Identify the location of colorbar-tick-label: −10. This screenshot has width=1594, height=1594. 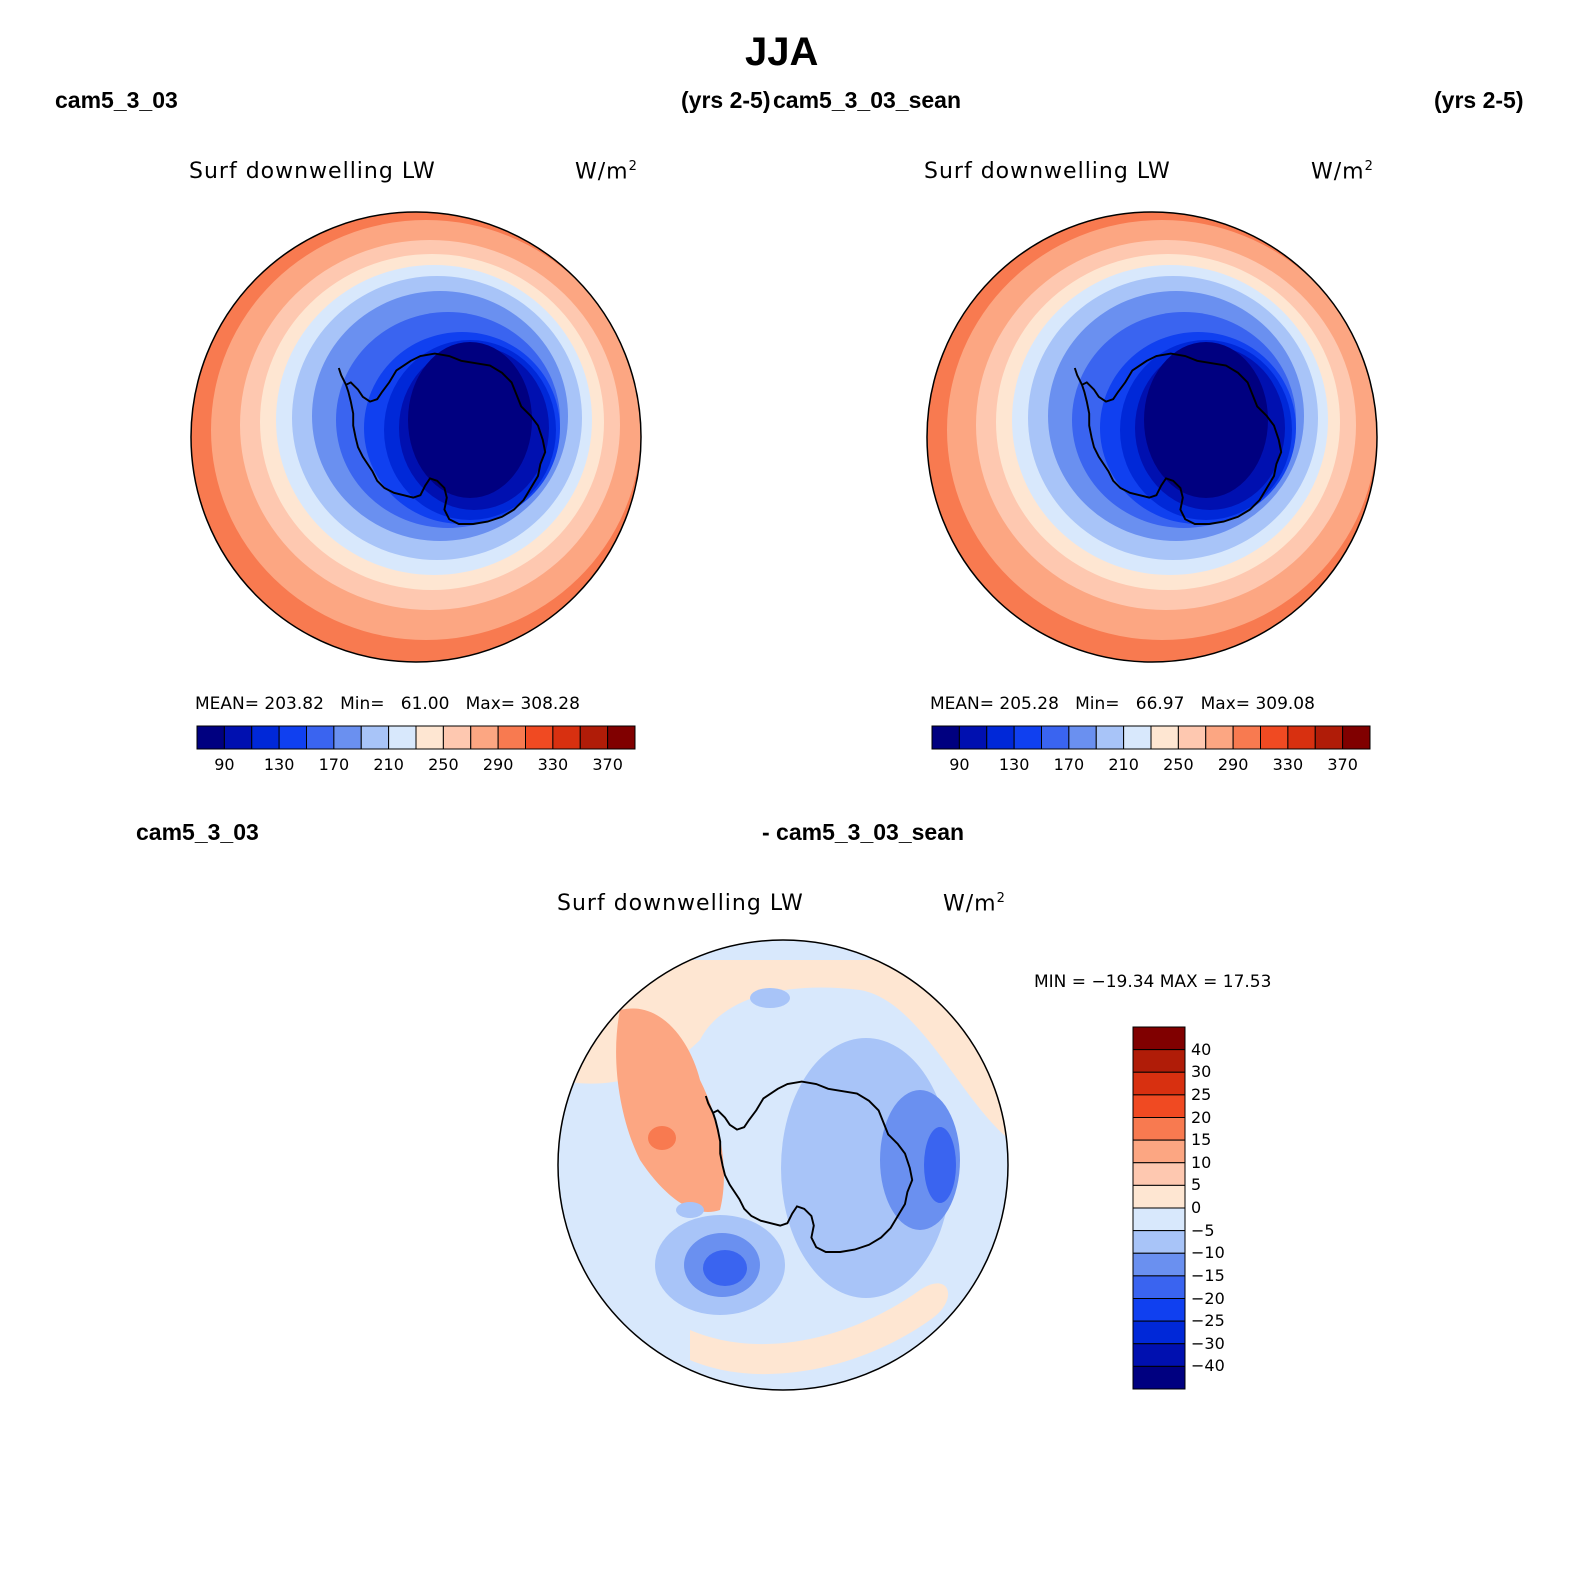
(1208, 1253).